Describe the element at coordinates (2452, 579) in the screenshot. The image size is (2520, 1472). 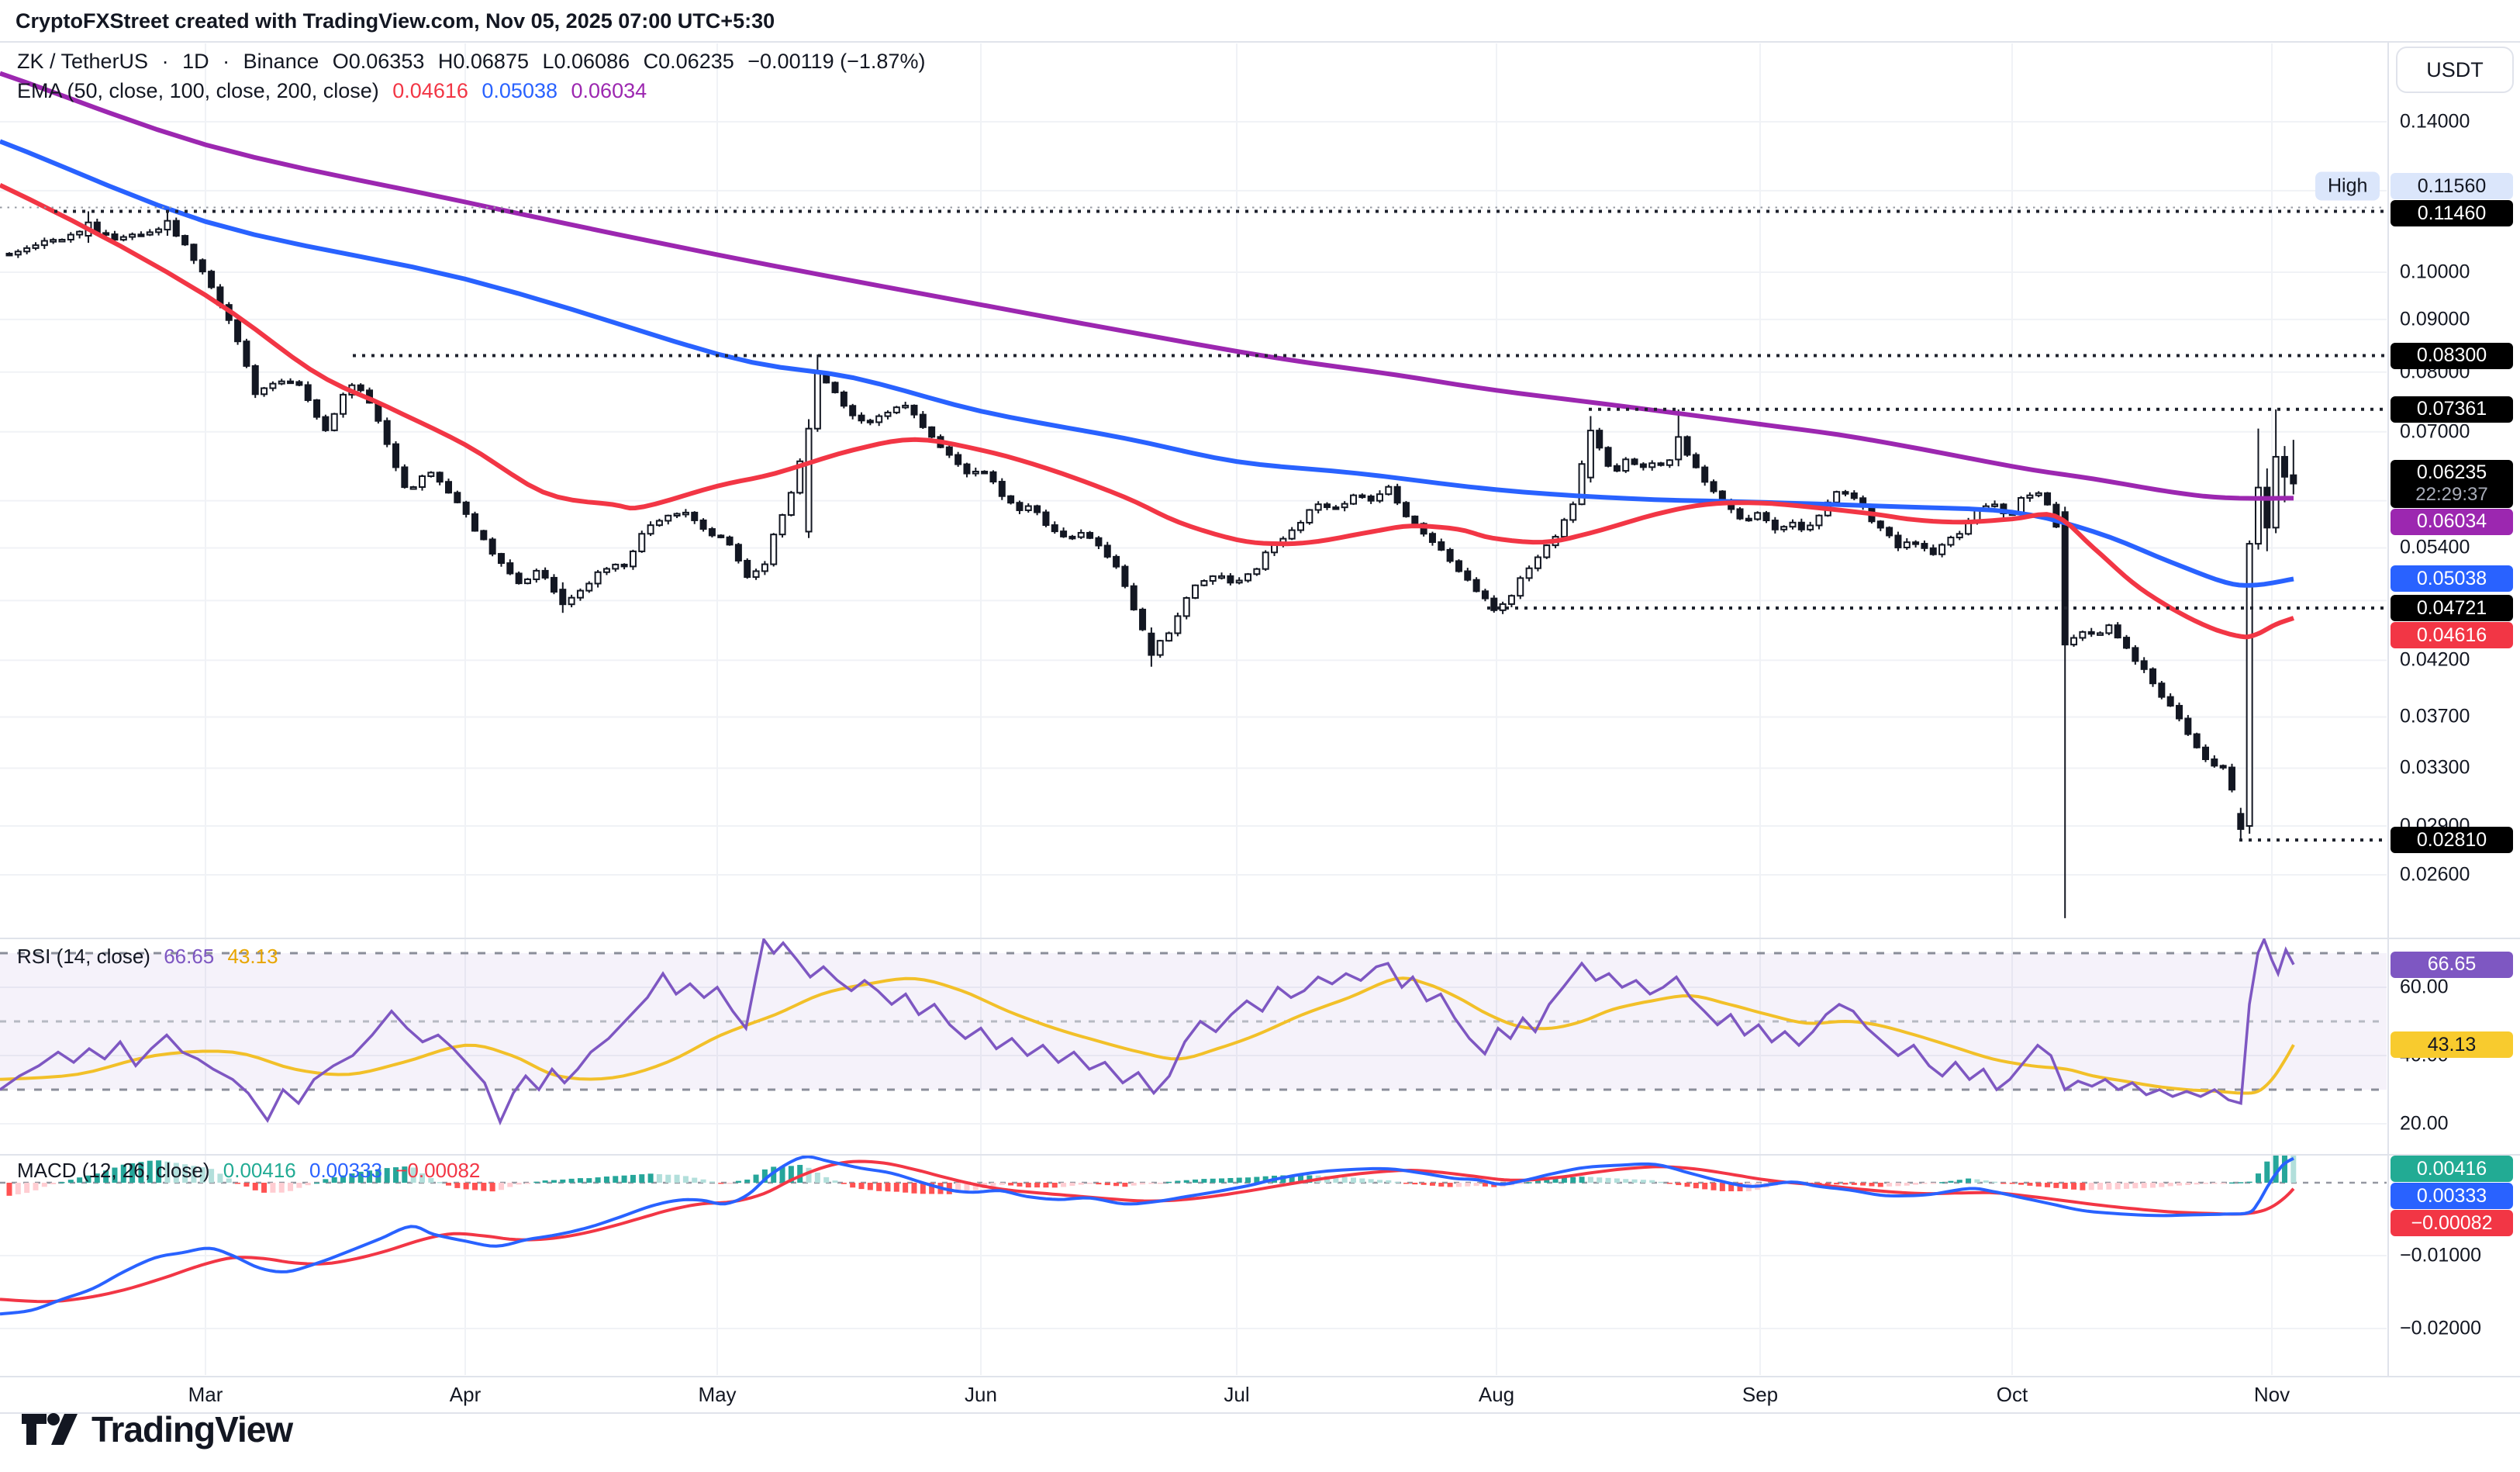
I see `price-badge: 0.05038` at that location.